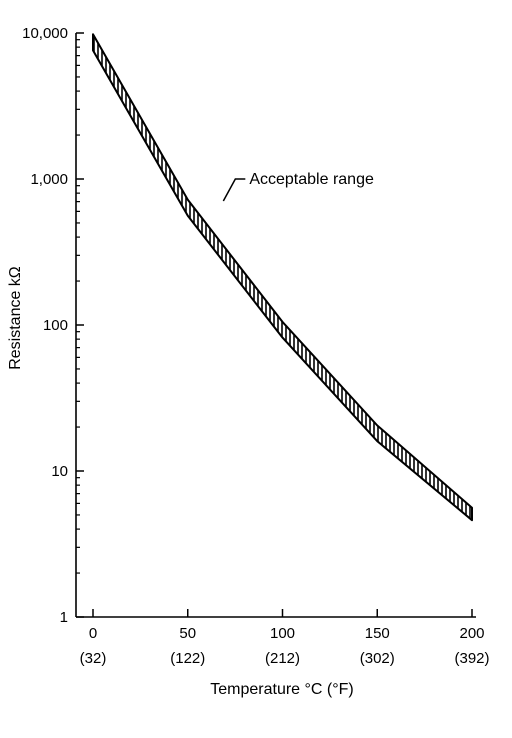 The width and height of the screenshot is (512, 738). Describe the element at coordinates (282, 689) in the screenshot. I see `x-axis-label: Temperature °C (°F)` at that location.